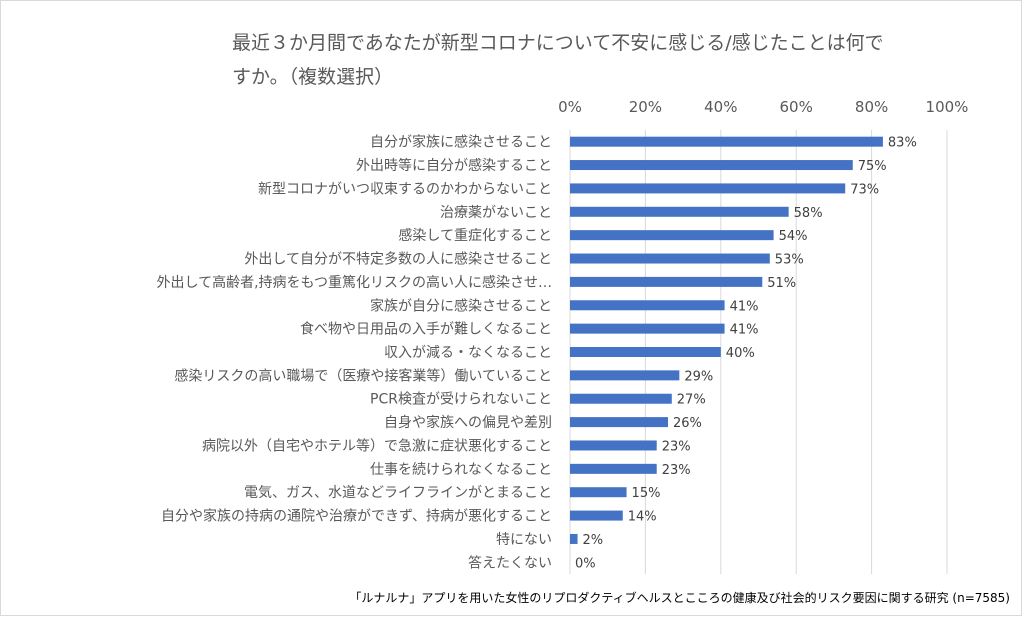 Image resolution: width=1024 pixels, height=618 pixels. I want to click on data-label: 14%, so click(642, 517).